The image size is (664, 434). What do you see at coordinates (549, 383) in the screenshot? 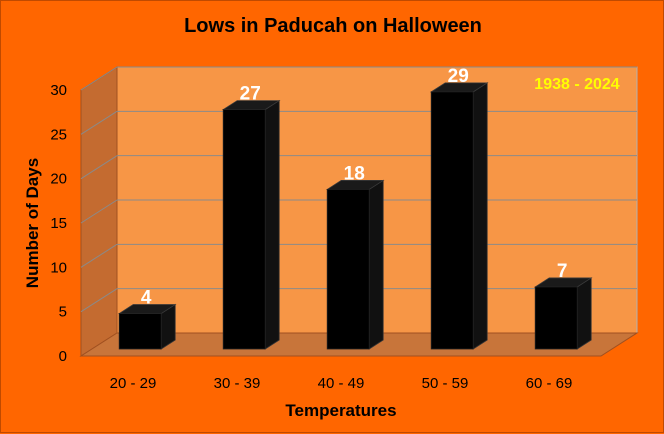
I see `x-tick-label: 60 - 69` at bounding box center [549, 383].